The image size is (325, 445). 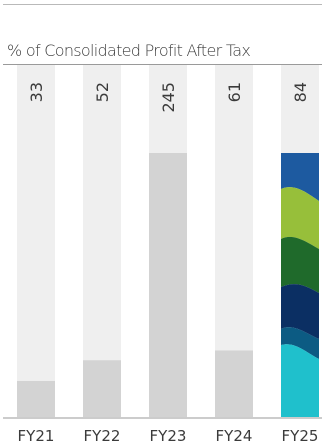 What do you see at coordinates (162, 64) in the screenshot?
I see `title-rule` at bounding box center [162, 64].